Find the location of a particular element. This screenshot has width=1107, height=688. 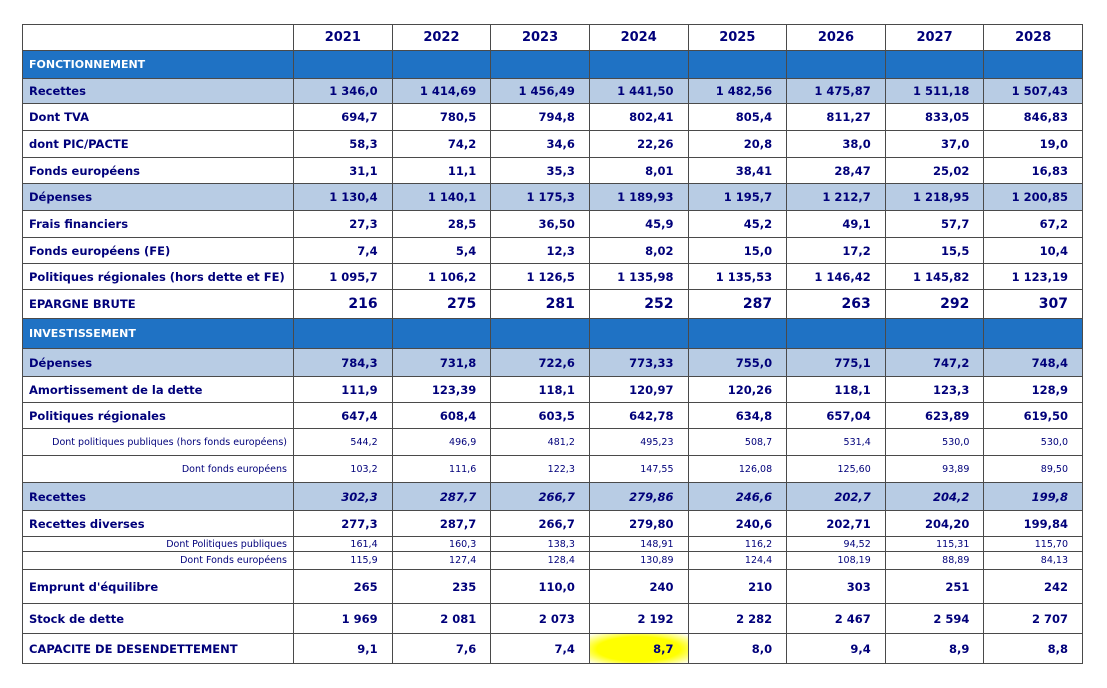

value-cell: 1 218,95 is located at coordinates (934, 197).